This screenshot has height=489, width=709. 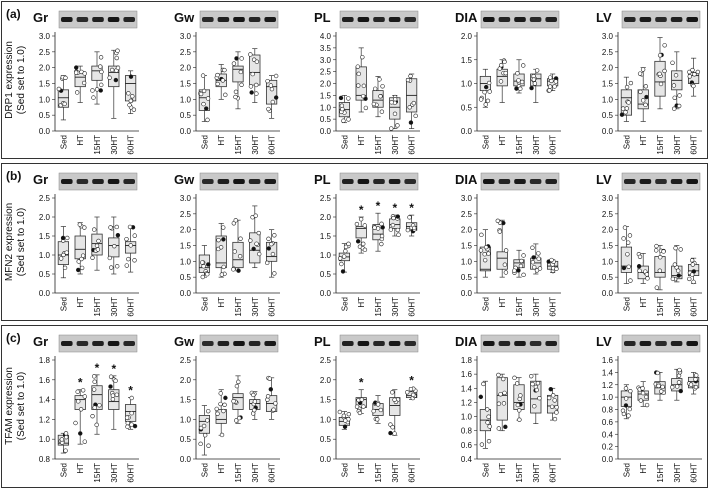 I want to click on y-tick-label: 0.2, so click(x=608, y=447).